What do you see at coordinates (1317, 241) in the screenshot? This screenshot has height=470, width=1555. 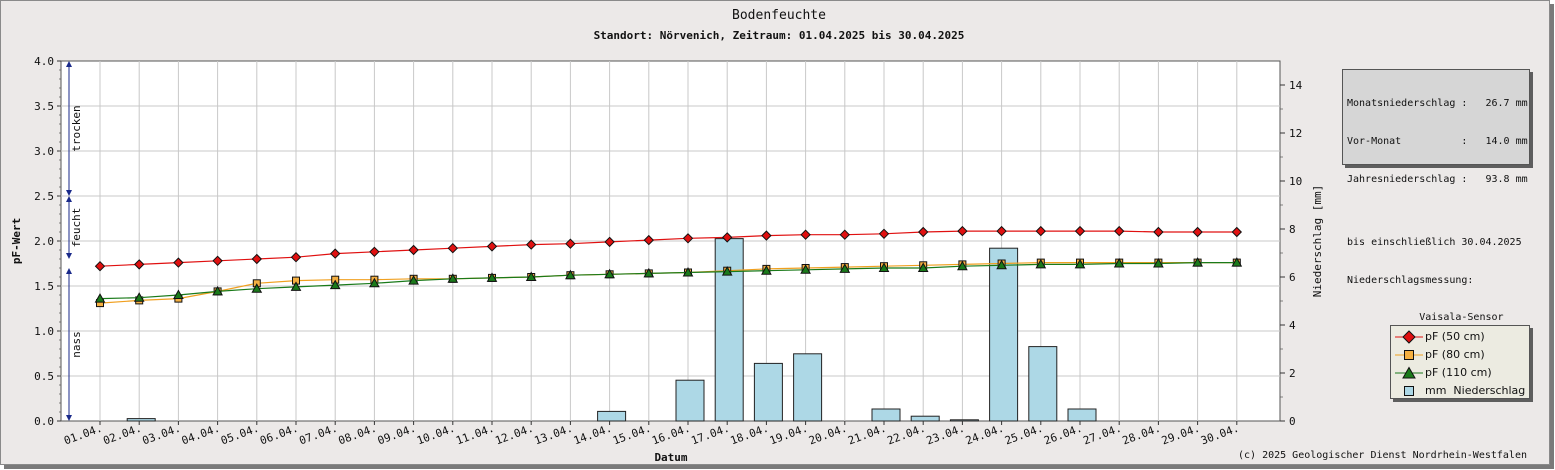 I see `y2-axis-label: Niederschlag [mm]` at bounding box center [1317, 241].